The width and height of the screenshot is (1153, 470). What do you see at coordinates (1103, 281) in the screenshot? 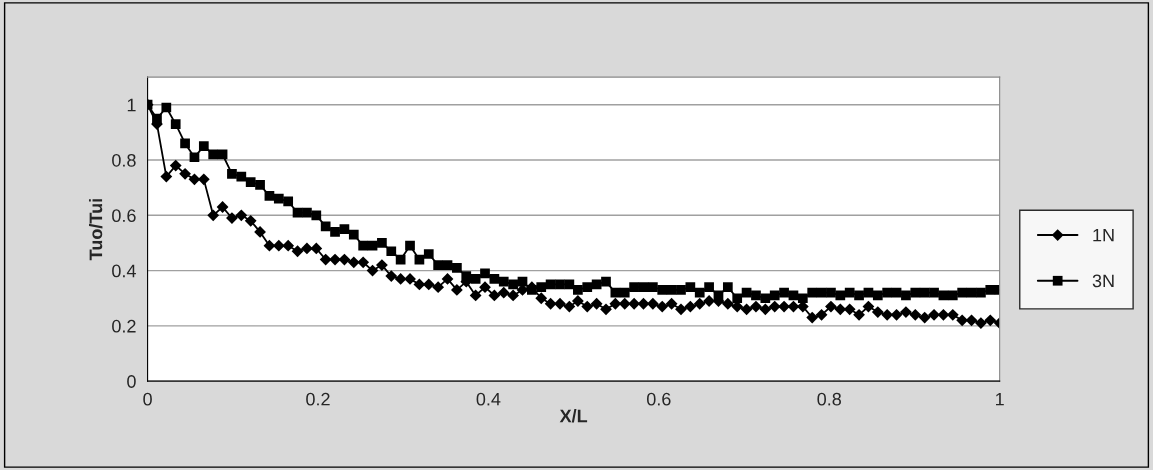
I see `legend-label: 3N` at bounding box center [1103, 281].